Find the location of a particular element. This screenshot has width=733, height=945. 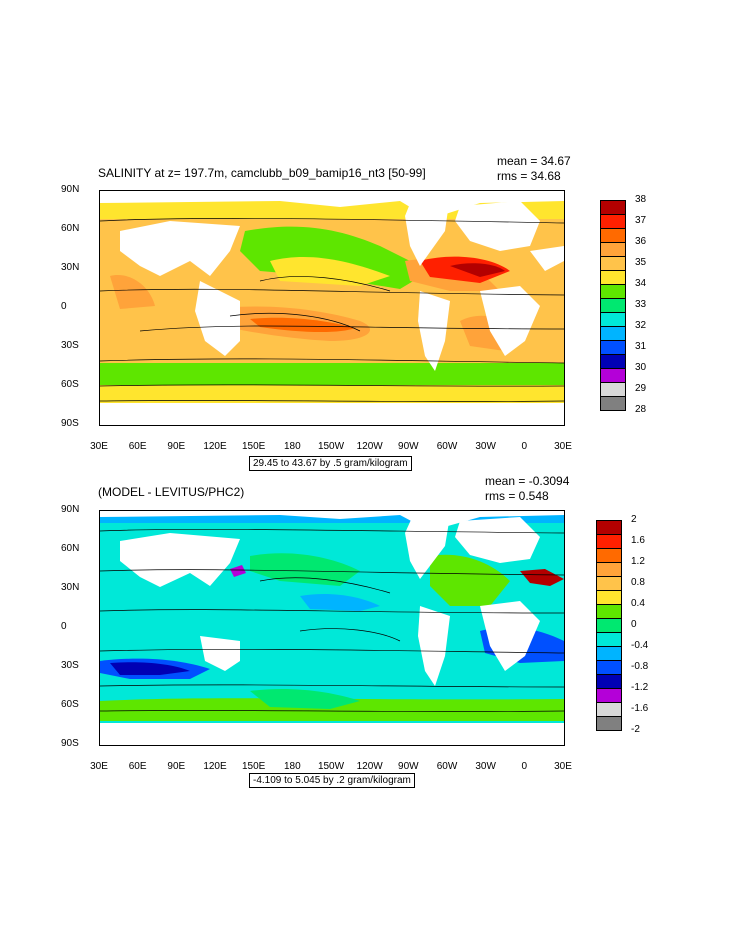

colorbar-label: -0.4 is located at coordinates (640, 645).